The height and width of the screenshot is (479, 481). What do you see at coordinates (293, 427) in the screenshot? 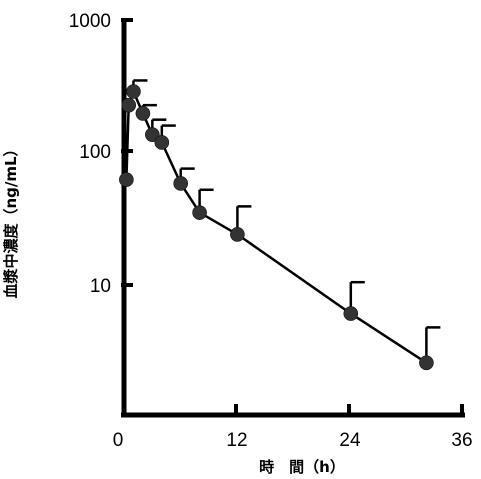
I see `x-axis: 0 12 24 36` at bounding box center [293, 427].